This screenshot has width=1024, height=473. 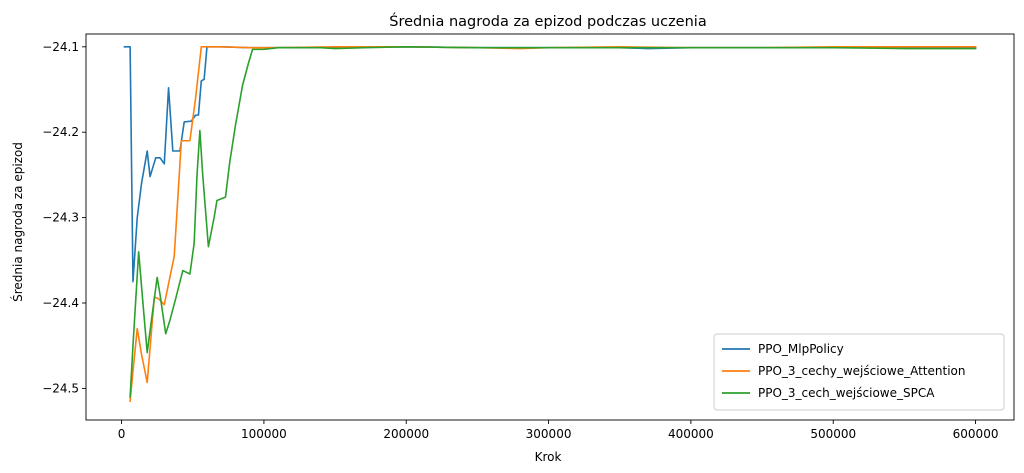 I want to click on x-tick-label: 300000, so click(x=549, y=434).